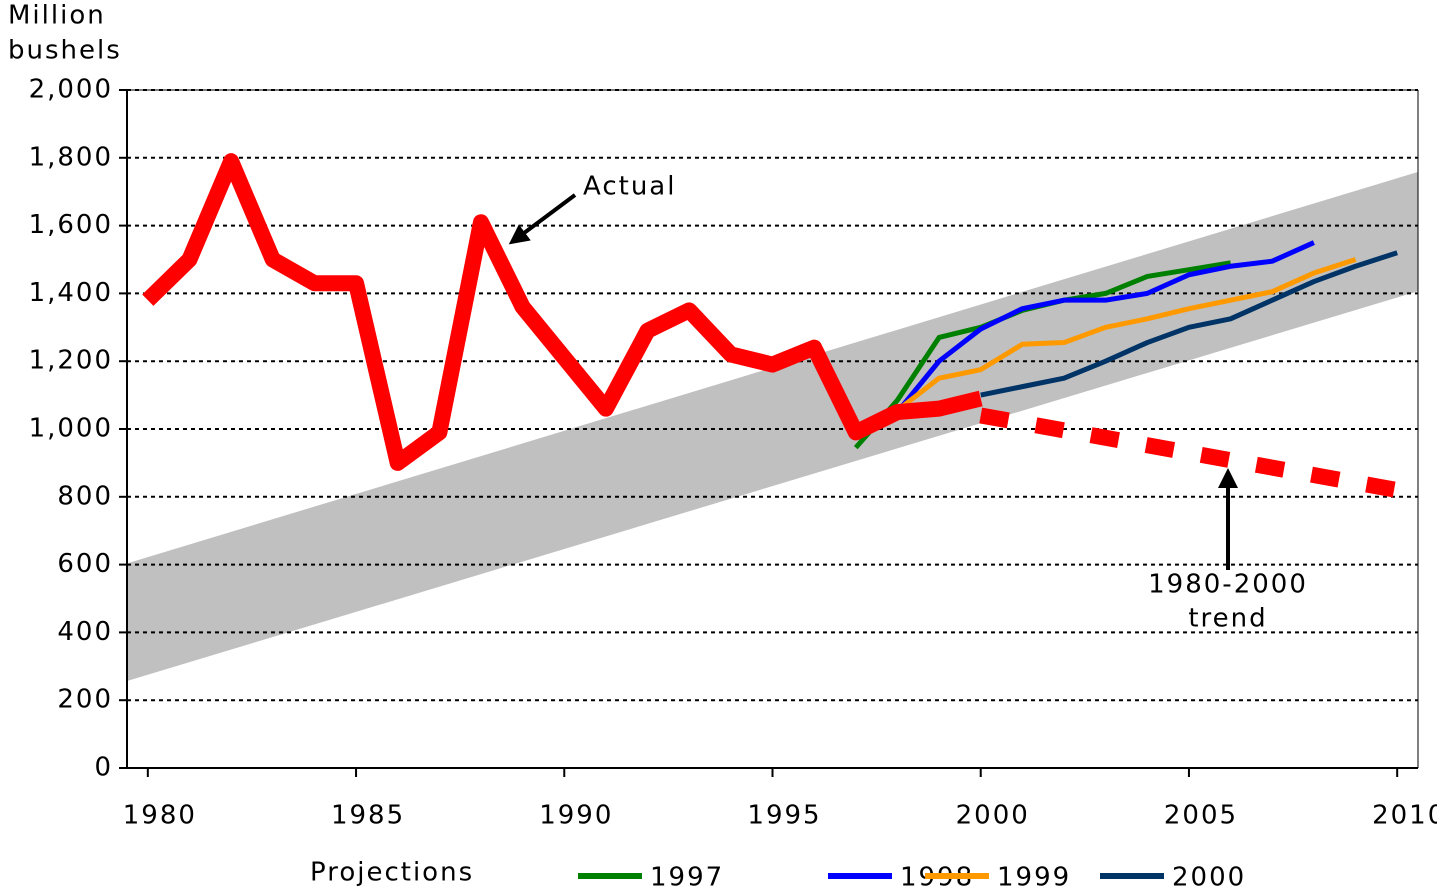 Image resolution: width=1437 pixels, height=894 pixels. I want to click on legend-label: 1997, so click(687, 878).